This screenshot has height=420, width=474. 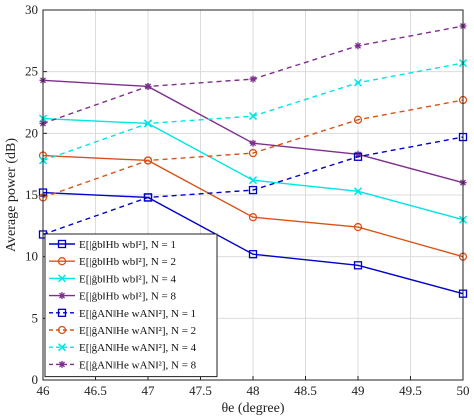 What do you see at coordinates (31, 71) in the screenshot?
I see `y-tick-label: 25` at bounding box center [31, 71].